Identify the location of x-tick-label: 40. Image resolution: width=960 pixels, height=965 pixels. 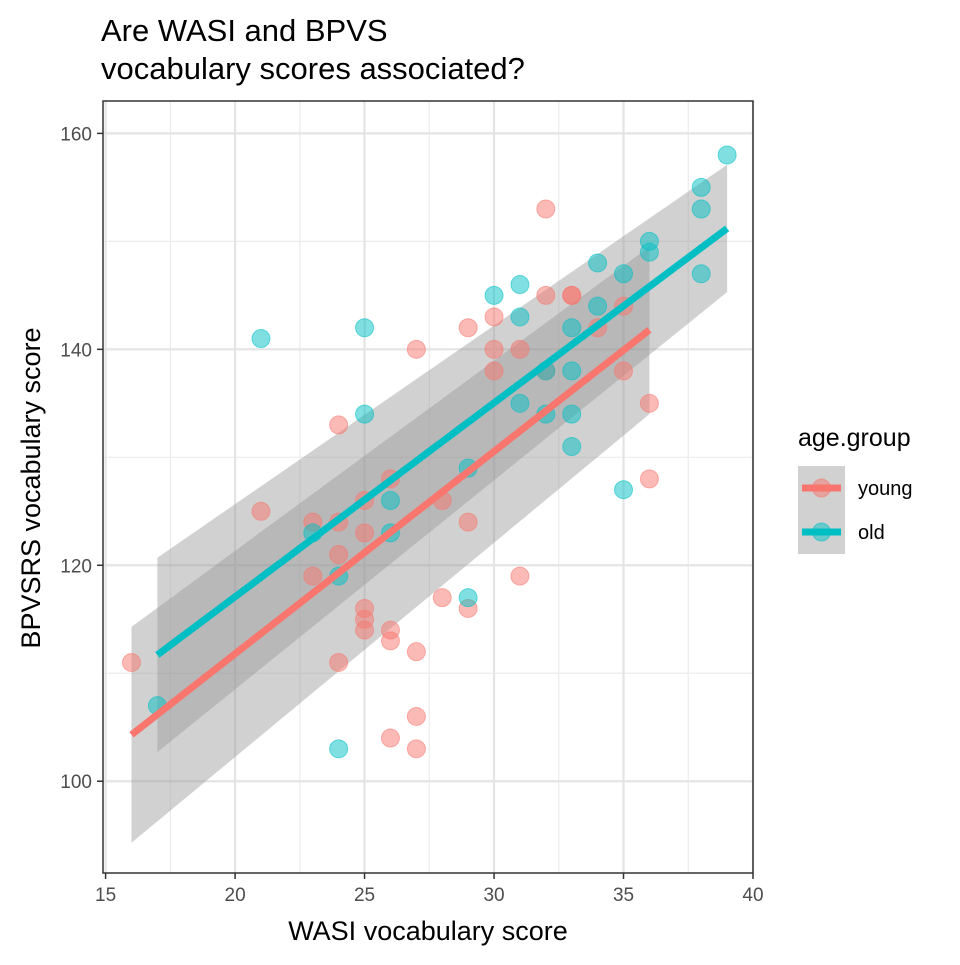
(752, 895).